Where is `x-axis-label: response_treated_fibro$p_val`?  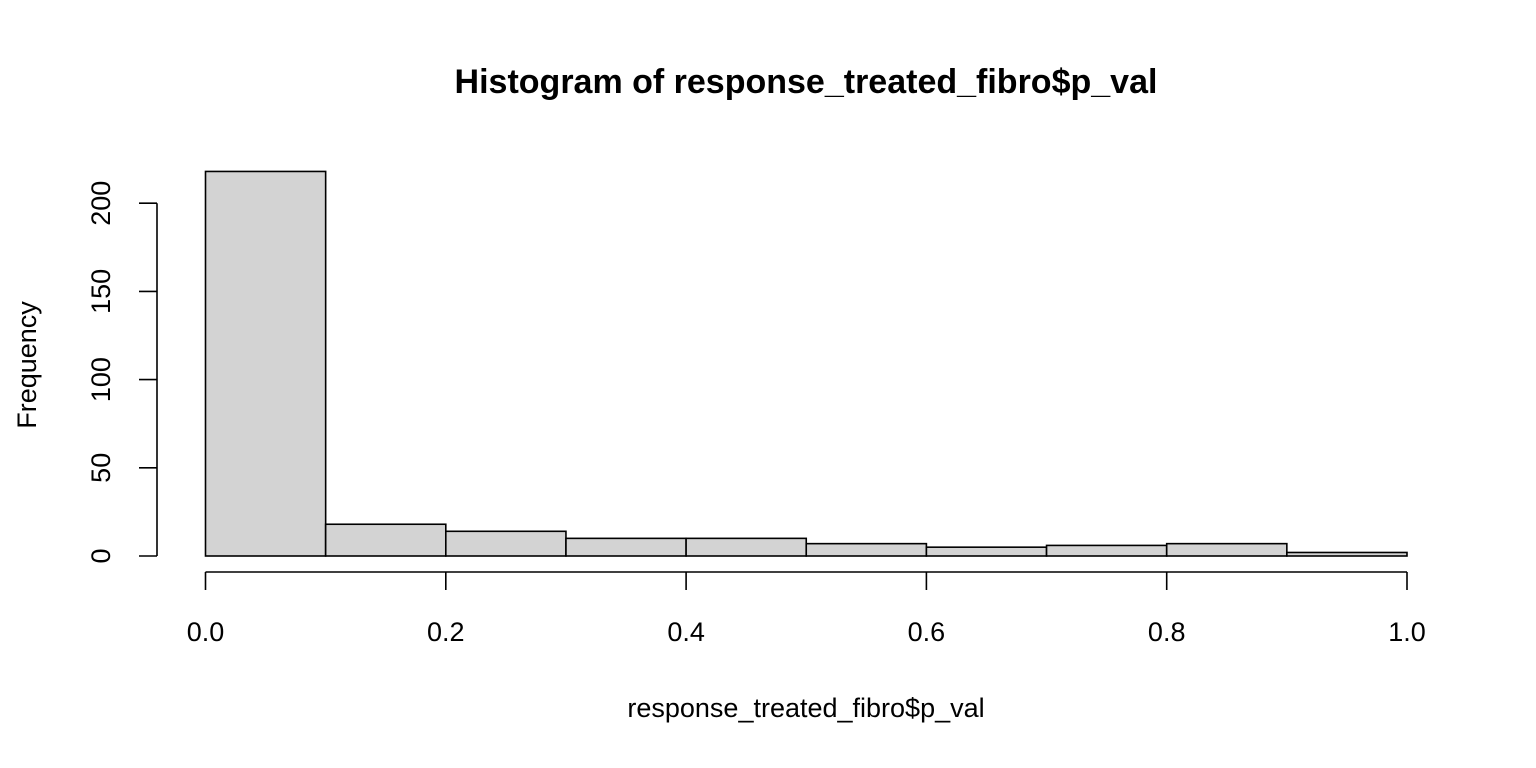 x-axis-label: response_treated_fibro$p_val is located at coordinates (805, 708).